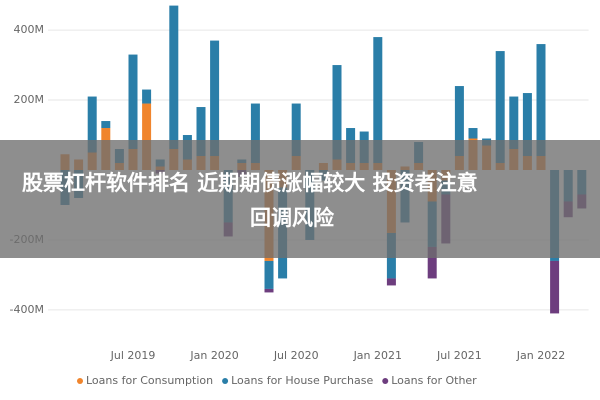 This screenshot has width=600, height=400. Describe the element at coordinates (27, 309) in the screenshot. I see `y-tick-label: -400M` at that location.